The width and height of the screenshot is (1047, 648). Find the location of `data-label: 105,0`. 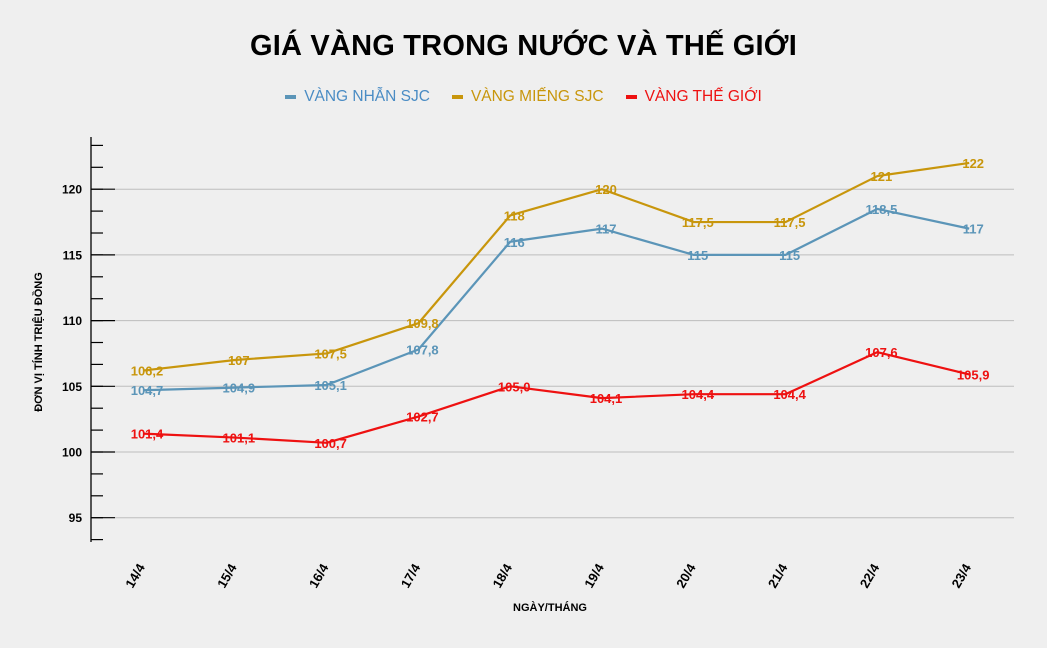

data-label: 105,0 is located at coordinates (514, 386).